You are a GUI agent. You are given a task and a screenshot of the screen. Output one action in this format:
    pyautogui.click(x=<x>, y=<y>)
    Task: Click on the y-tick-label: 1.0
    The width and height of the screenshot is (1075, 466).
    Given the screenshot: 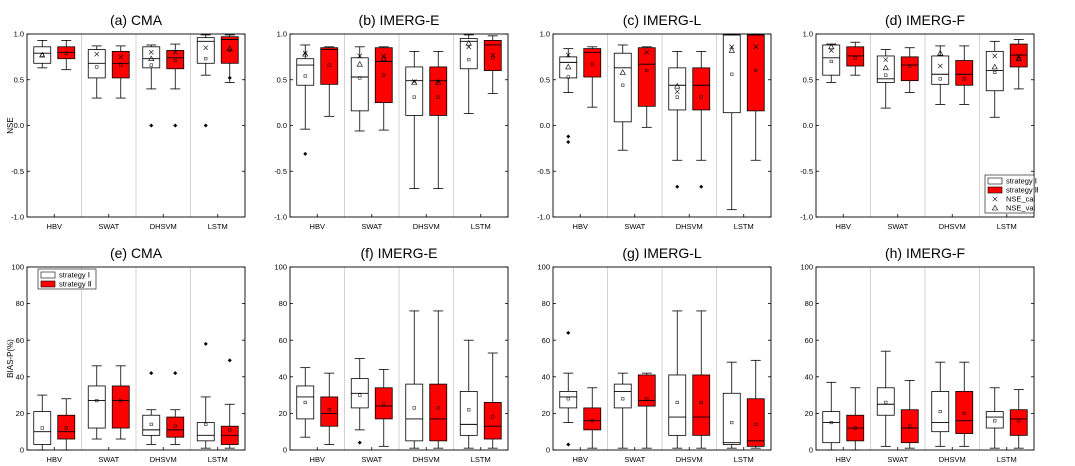 What is the action you would take?
    pyautogui.click(x=808, y=34)
    